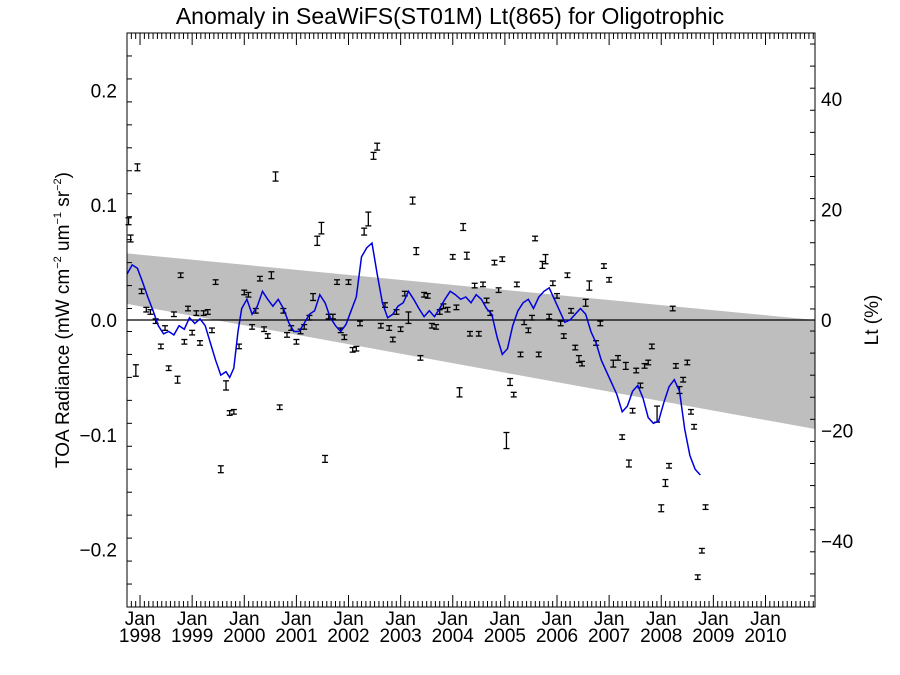 This screenshot has width=900, height=675. Describe the element at coordinates (453, 636) in the screenshot. I see `x-tick-year: 2004` at that location.